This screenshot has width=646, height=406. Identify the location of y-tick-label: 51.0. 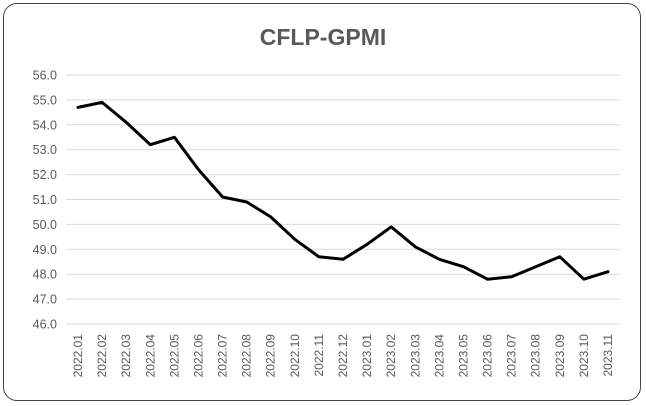
(45, 200).